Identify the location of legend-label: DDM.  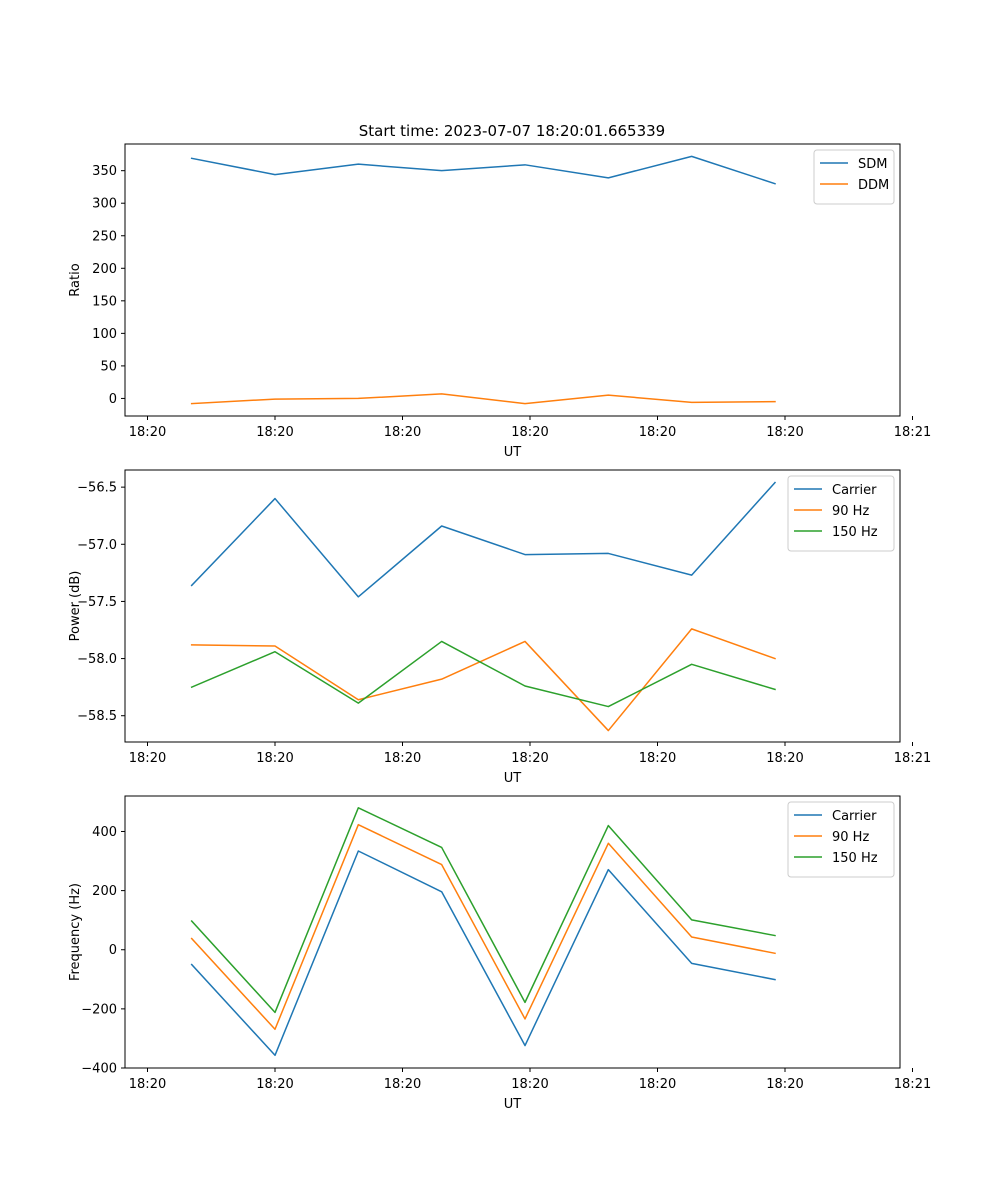
(873, 185).